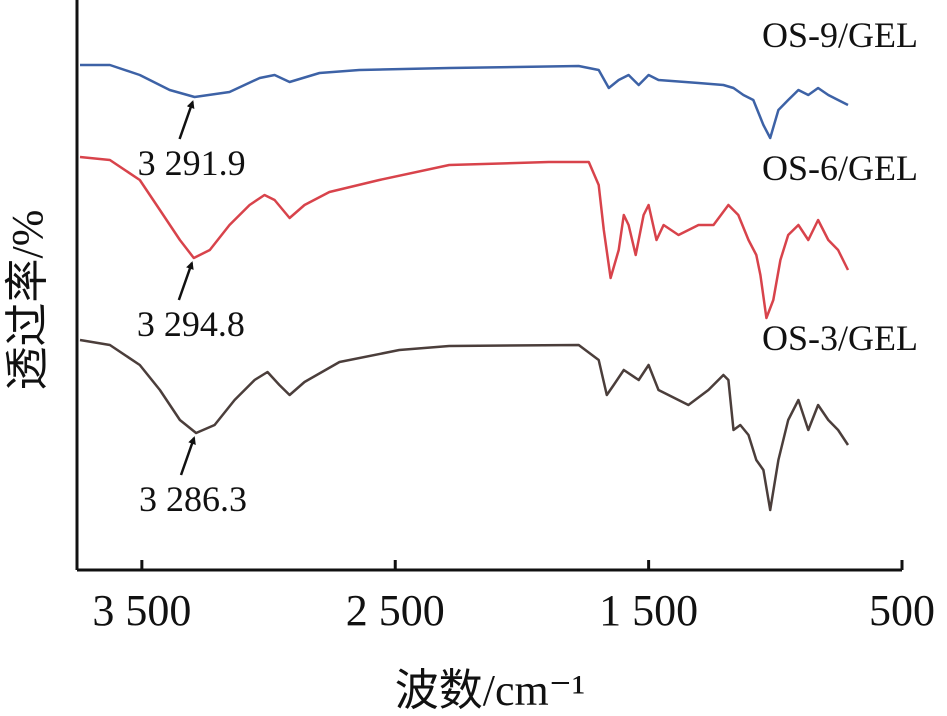 Image resolution: width=947 pixels, height=716 pixels. What do you see at coordinates (192, 163) in the screenshot?
I see `peak-label: 3 291.9` at bounding box center [192, 163].